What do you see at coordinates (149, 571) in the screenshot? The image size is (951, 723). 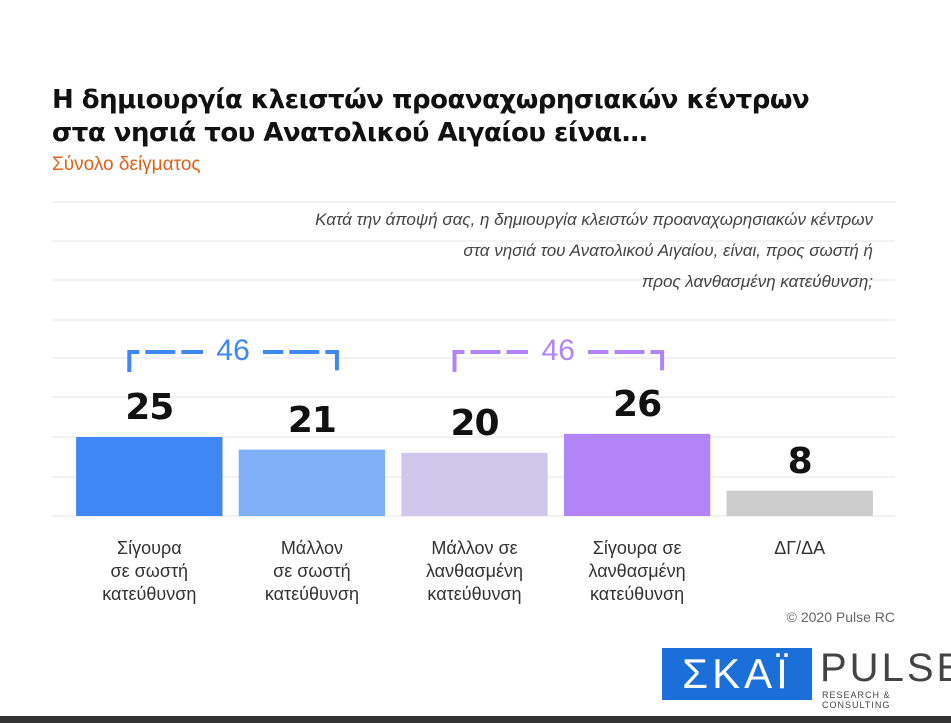 I see `x-tick-label: Σίγουρα σε σωστή κατεύθυνση` at bounding box center [149, 571].